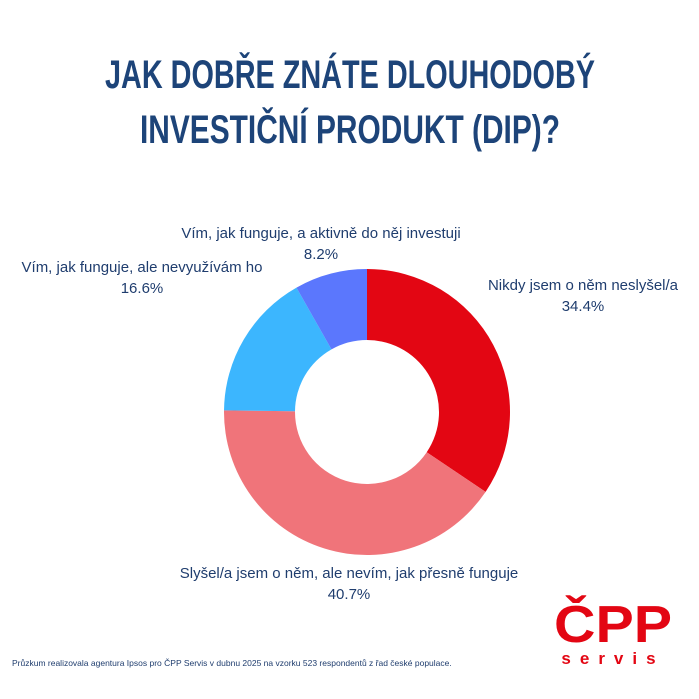 The height and width of the screenshot is (699, 699). I want to click on slice-value: 40.7%, so click(349, 594).